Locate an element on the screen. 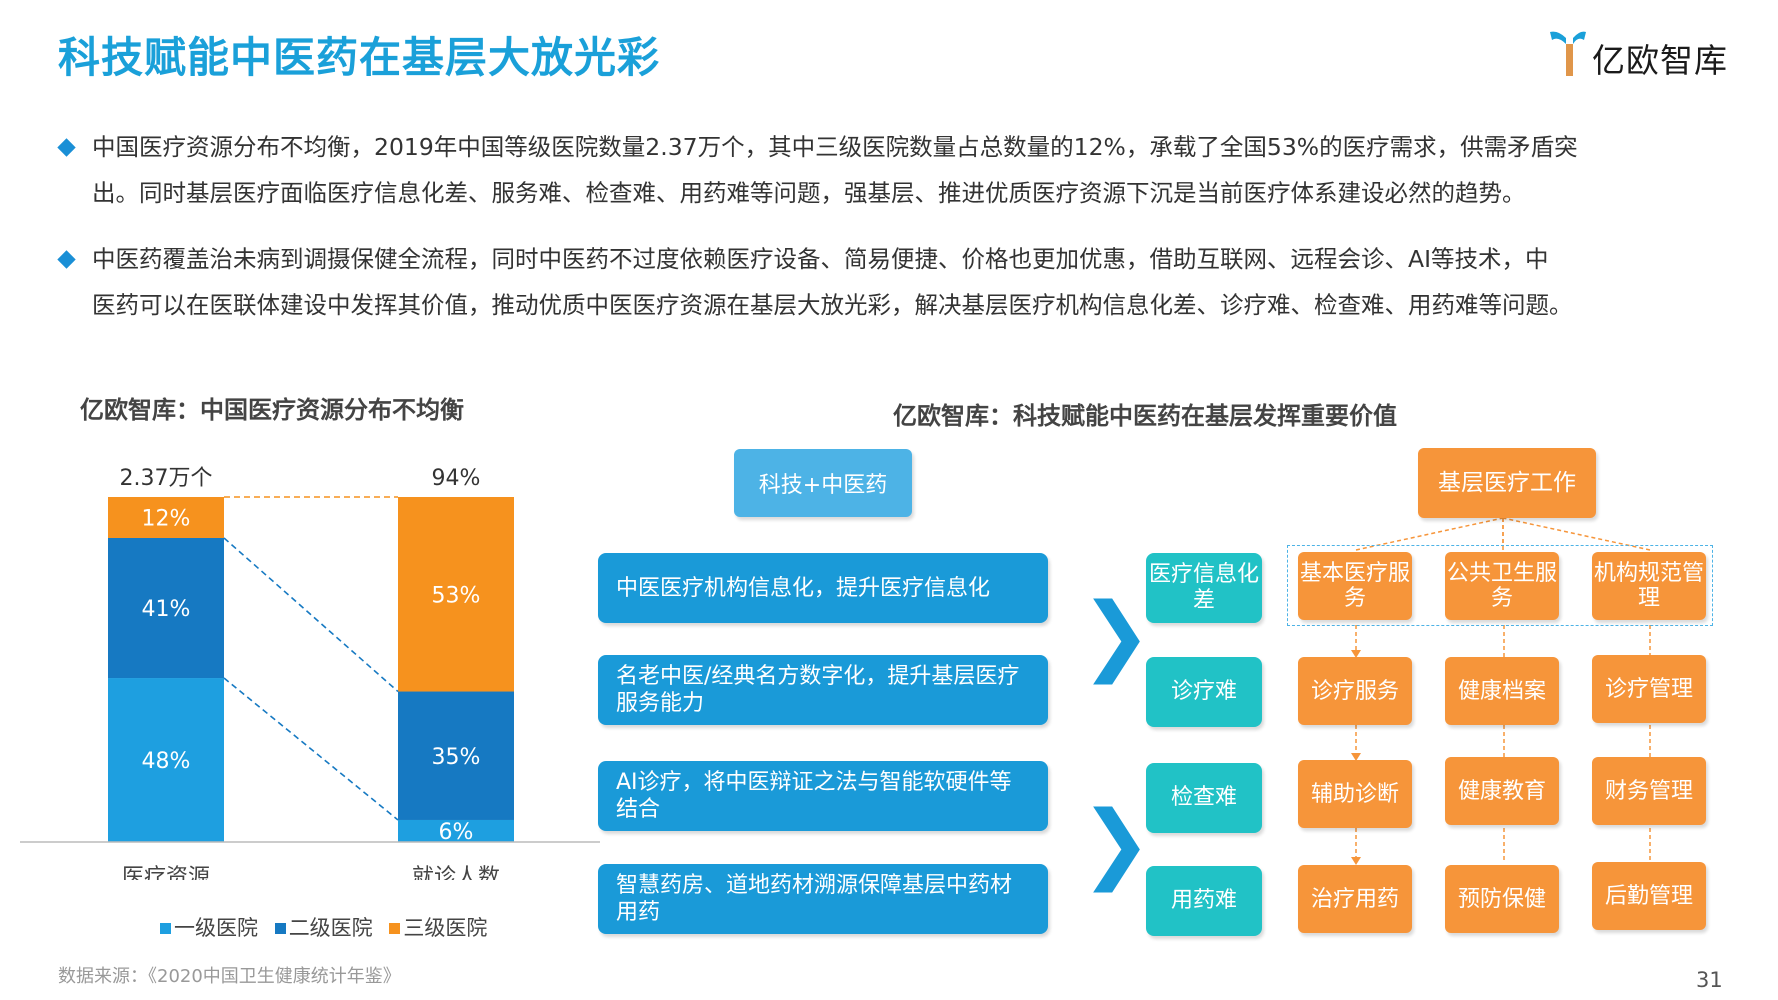 The image size is (1778, 1000). diagram-connectors is located at coordinates (1501, 691).